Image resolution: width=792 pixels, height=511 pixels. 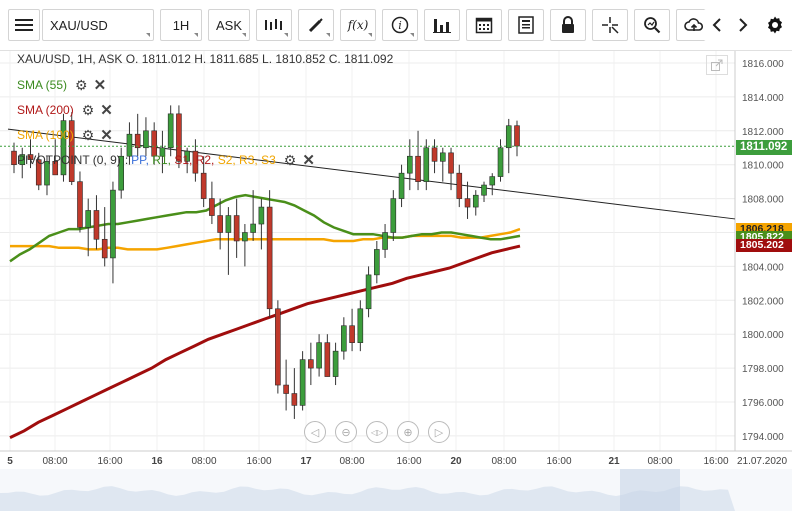 I want to click on fx-indicator-icon: f(x), so click(x=358, y=25).